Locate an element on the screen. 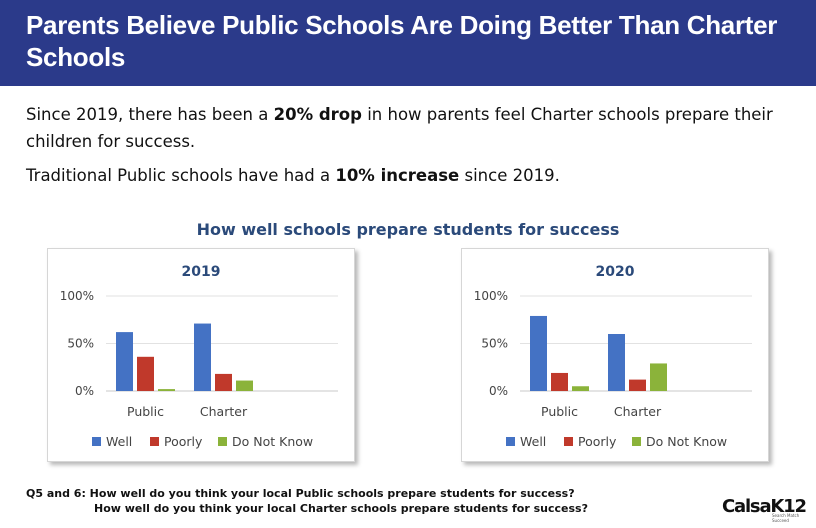  para2-text-start: Traditional Public schools have had a is located at coordinates (181, 175).